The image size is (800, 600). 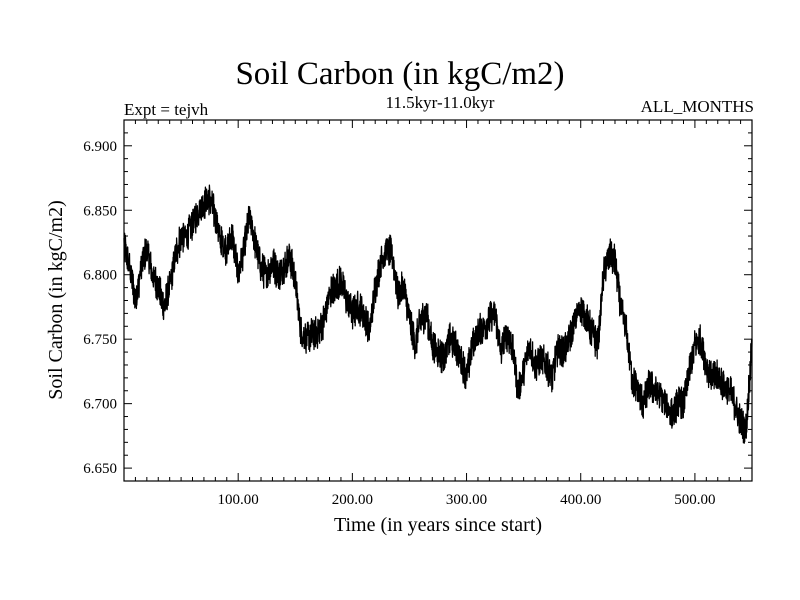 I want to click on chart-subtitle: 11.5kyr-11.0kyr, so click(x=440, y=102).